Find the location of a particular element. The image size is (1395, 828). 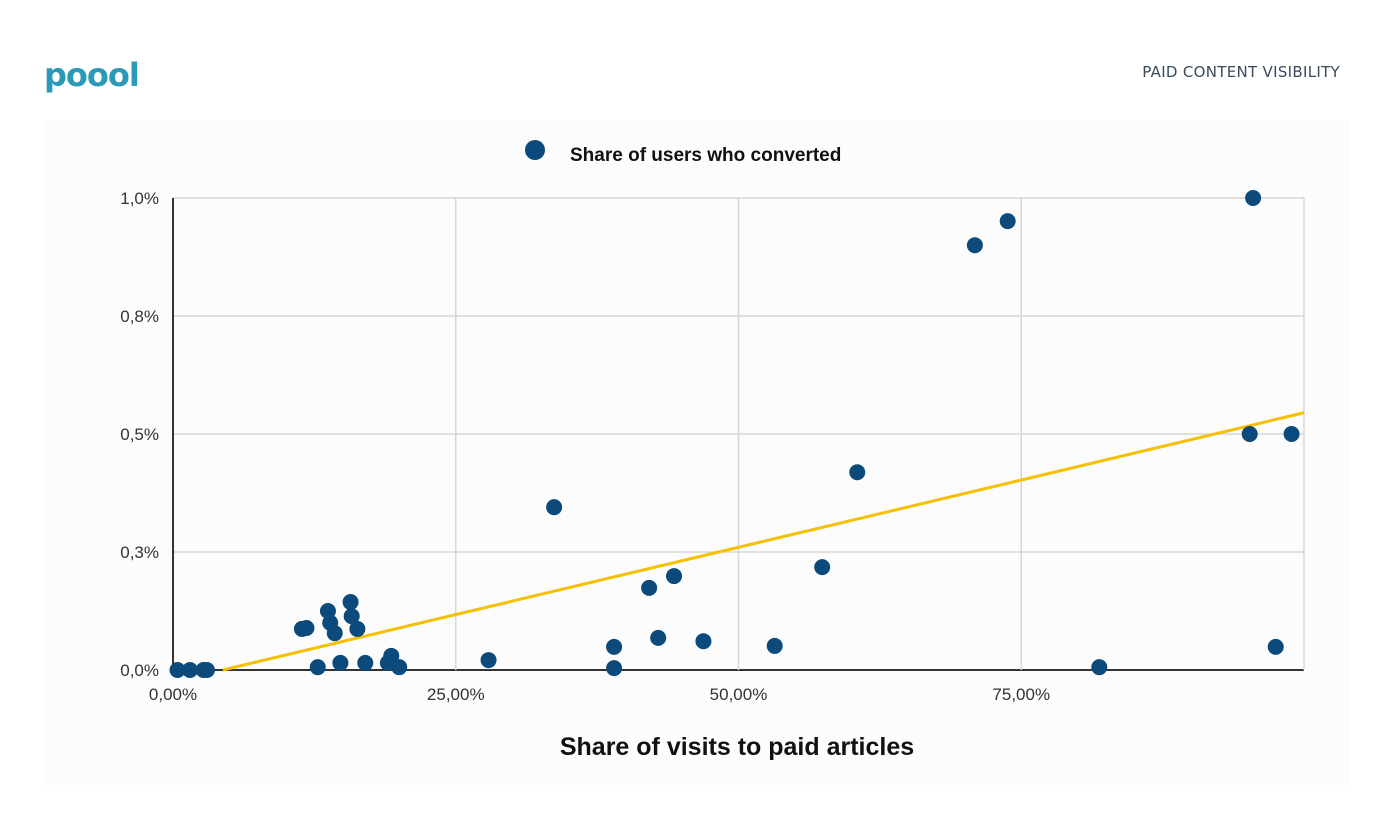

x-axis-label: Share of visits to paid articles is located at coordinates (737, 747).